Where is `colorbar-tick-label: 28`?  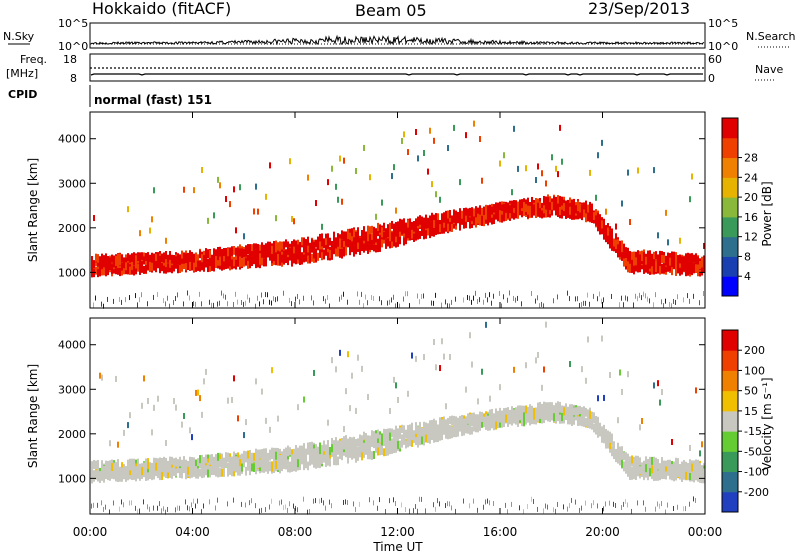 colorbar-tick-label: 28 is located at coordinates (751, 158).